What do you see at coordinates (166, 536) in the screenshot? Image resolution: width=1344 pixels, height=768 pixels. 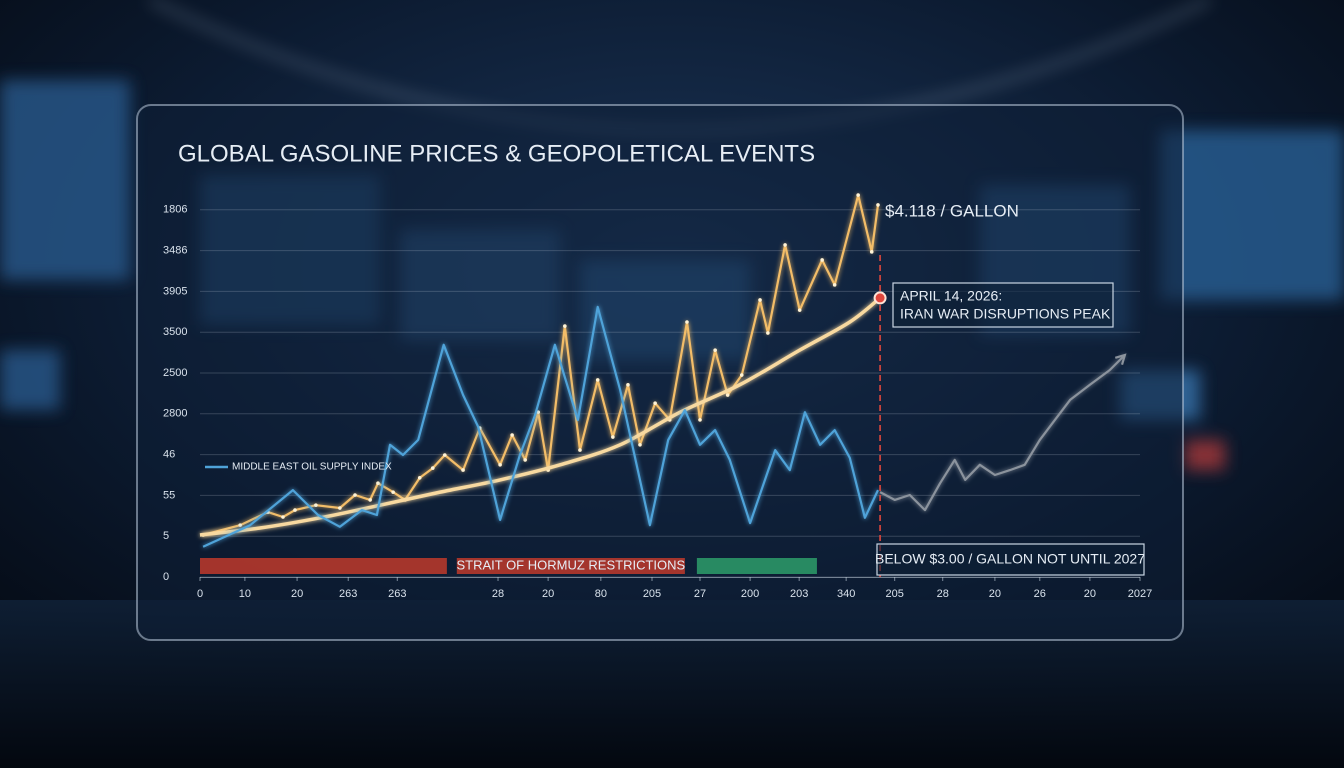 I see `y-tick-label: 5` at bounding box center [166, 536].